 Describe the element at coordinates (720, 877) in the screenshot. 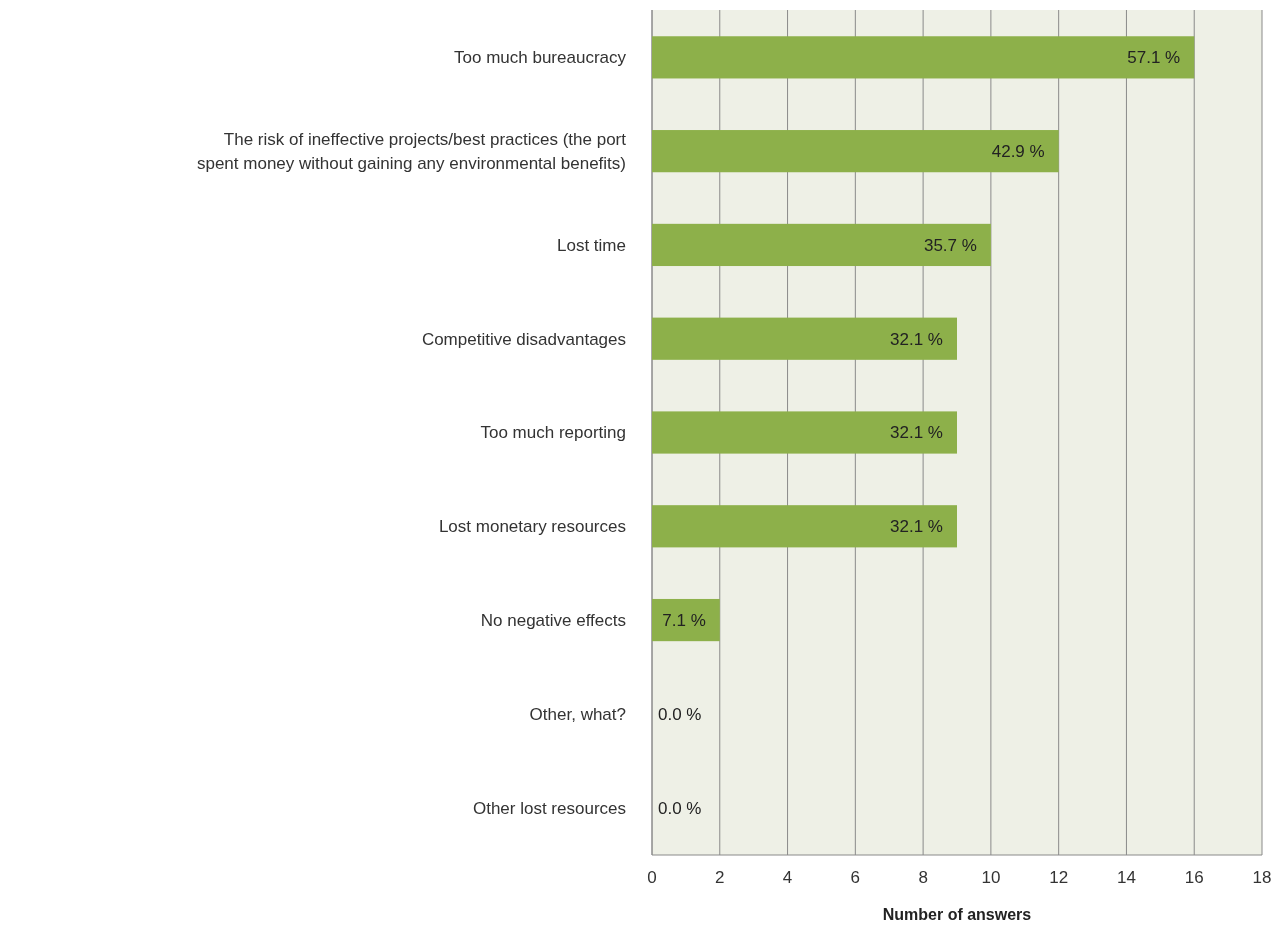

I see `x-tick-label: 2` at that location.